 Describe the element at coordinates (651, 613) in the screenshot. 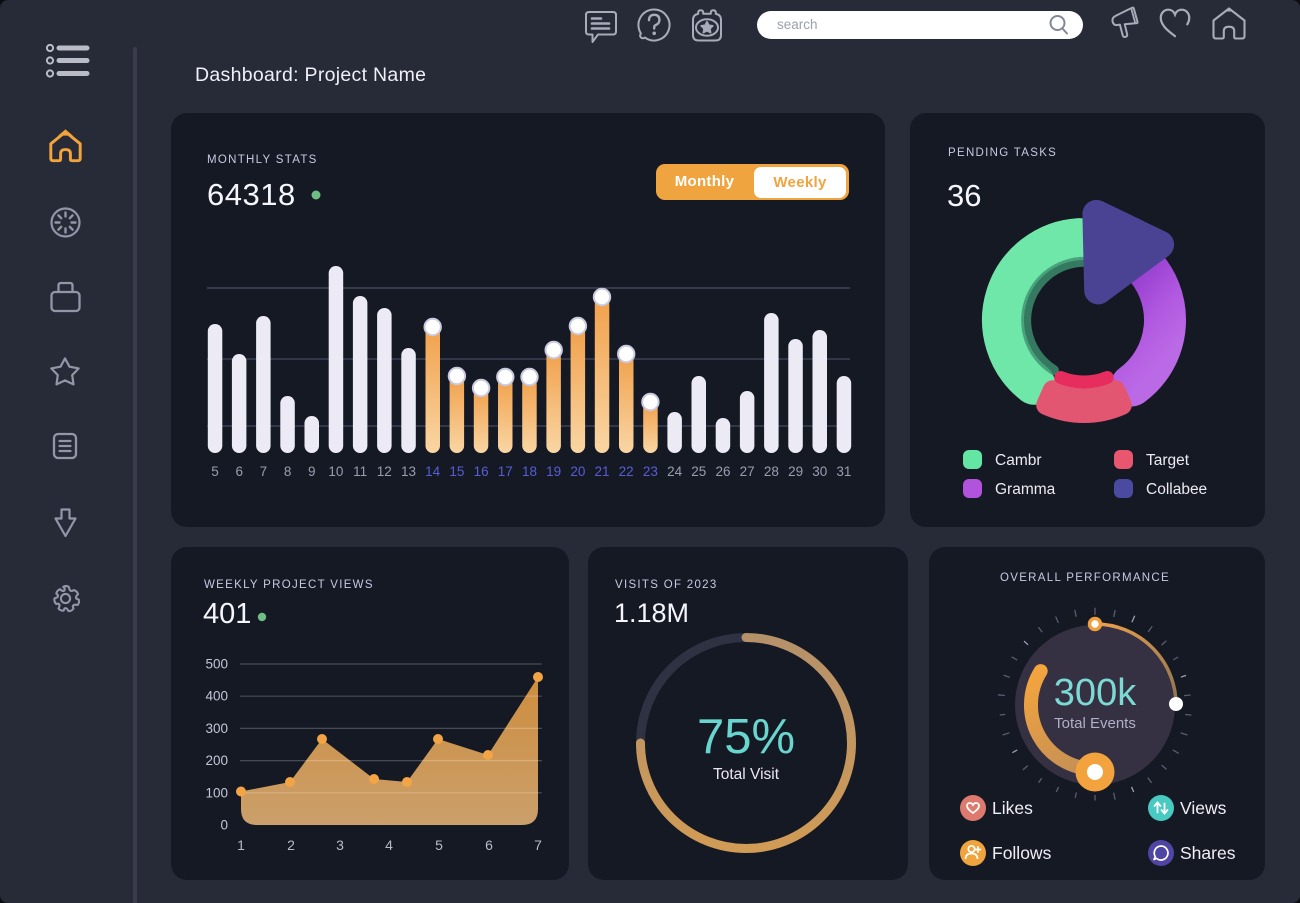

I see `svg-text: 1.18M` at that location.